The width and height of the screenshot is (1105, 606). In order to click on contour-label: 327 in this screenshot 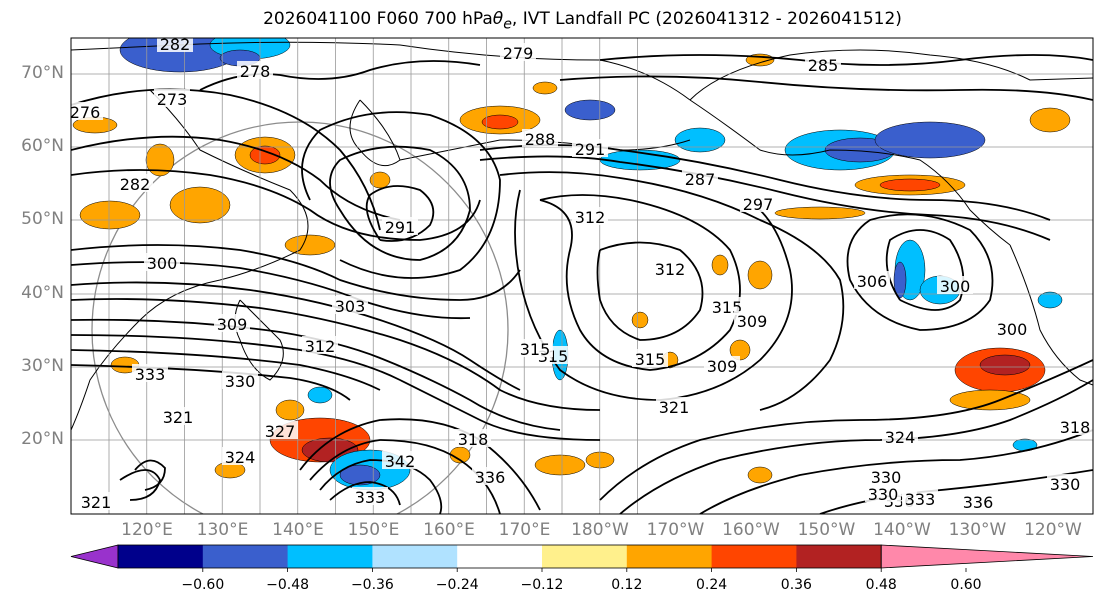, I will do `click(280, 431)`.